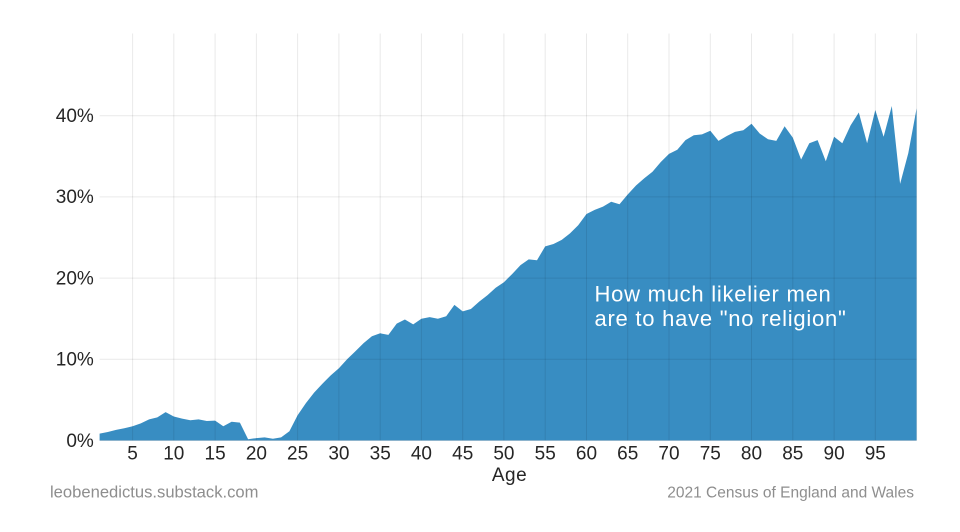 This screenshot has height=532, width=960. Describe the element at coordinates (627, 453) in the screenshot. I see `svg-text: 65` at that location.